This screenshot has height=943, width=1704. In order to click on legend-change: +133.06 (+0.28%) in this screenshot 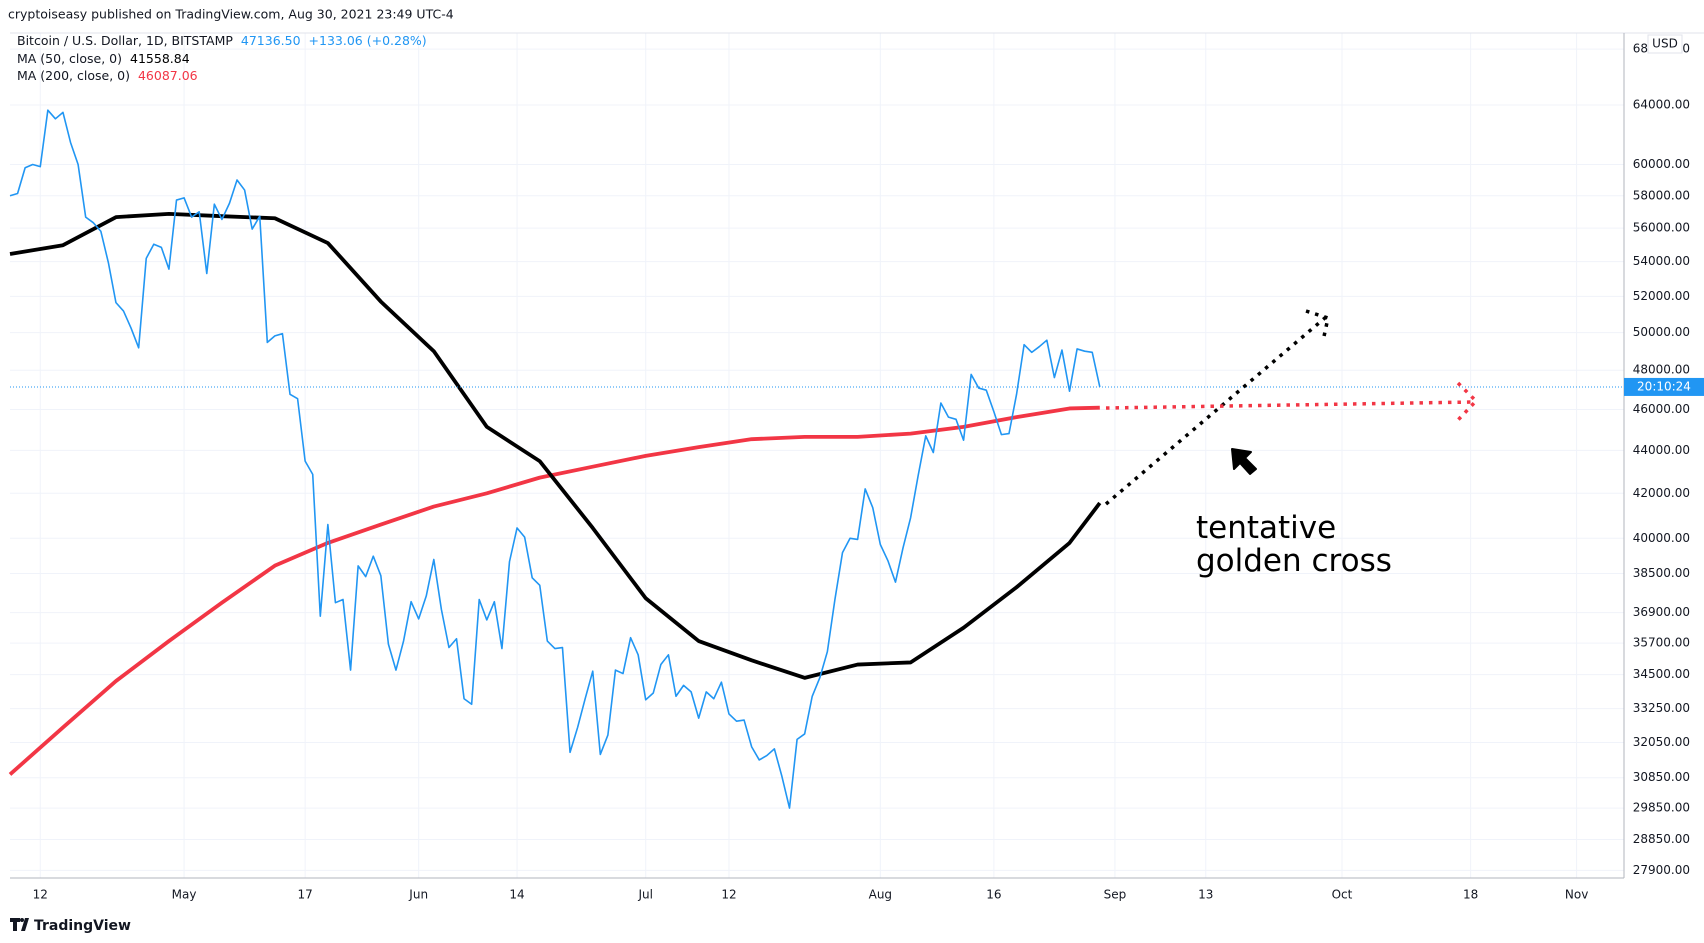, I will do `click(368, 40)`.